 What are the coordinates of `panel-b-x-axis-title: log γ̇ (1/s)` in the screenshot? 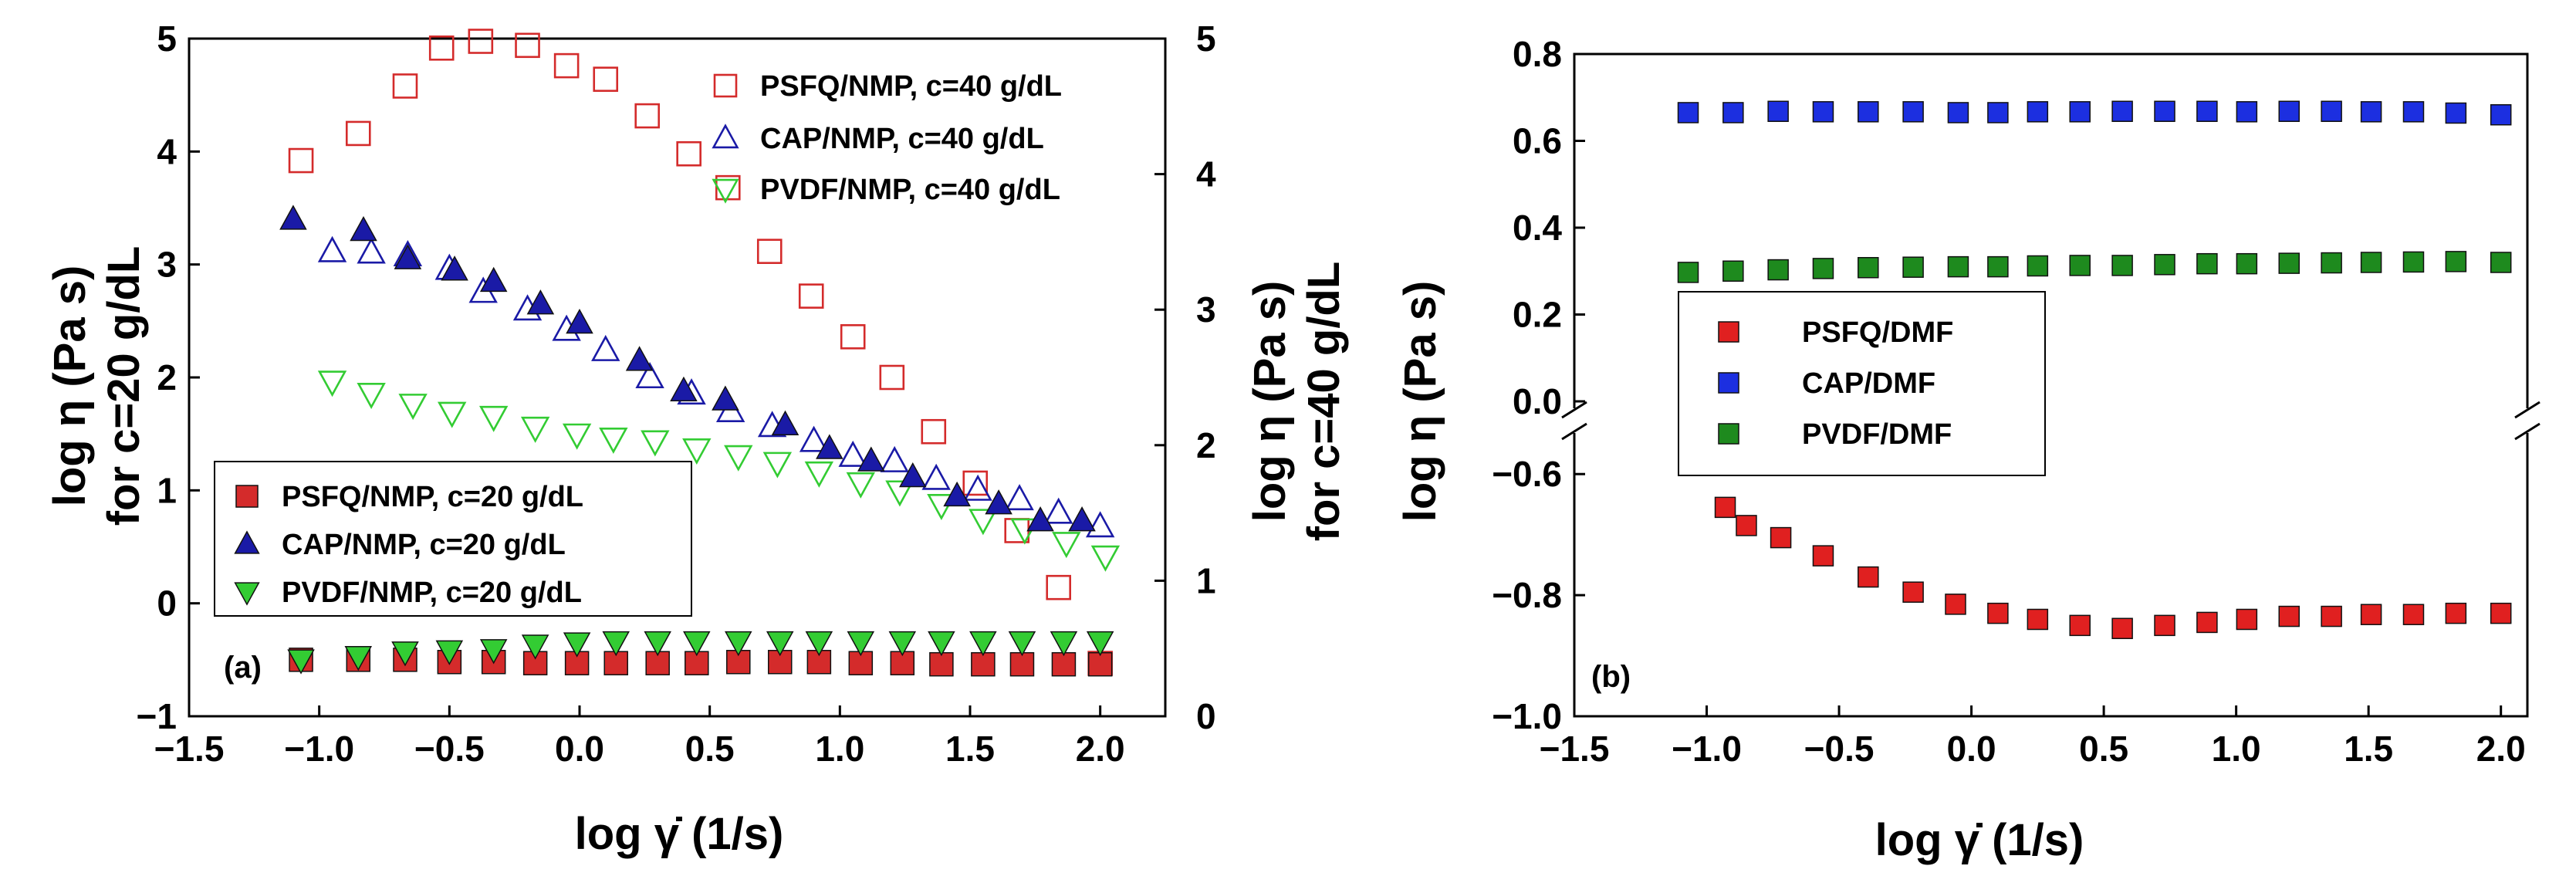 It's located at (1979, 840).